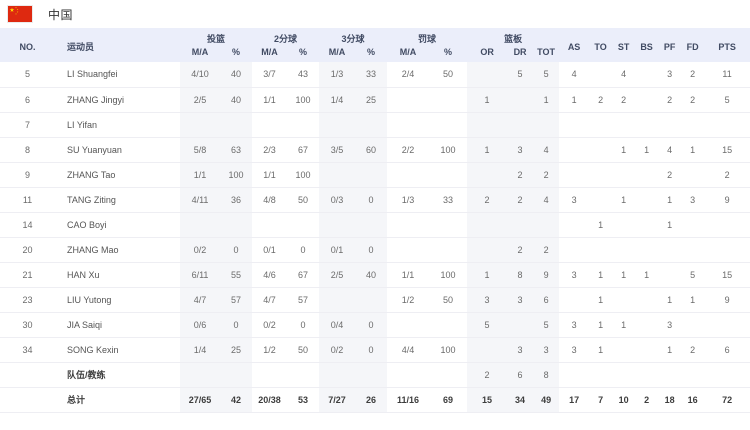 The width and height of the screenshot is (750, 430). What do you see at coordinates (375, 350) in the screenshot?
I see `table-row: 34 SONG Kexin 1/4 25 1/2 50 0/2 0 4/4 100 3 3 3 1 1 2 6` at bounding box center [375, 350].